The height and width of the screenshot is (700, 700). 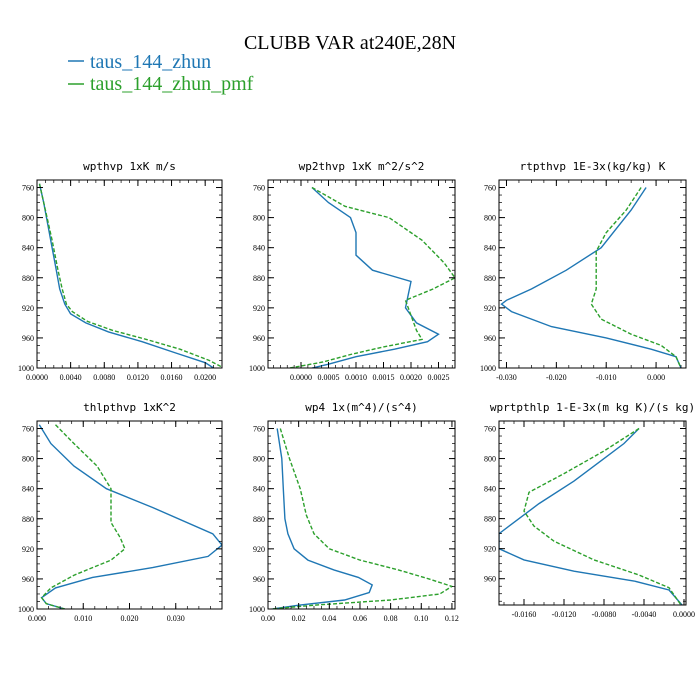 I want to click on x-tick-label: 0.020, so click(x=130, y=618).